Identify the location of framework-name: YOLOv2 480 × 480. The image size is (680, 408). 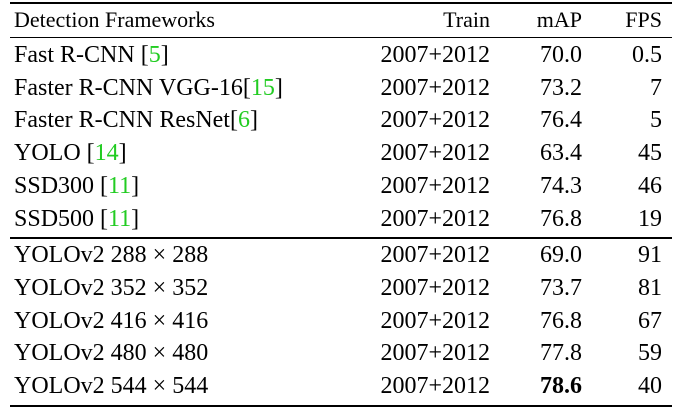
(111, 353).